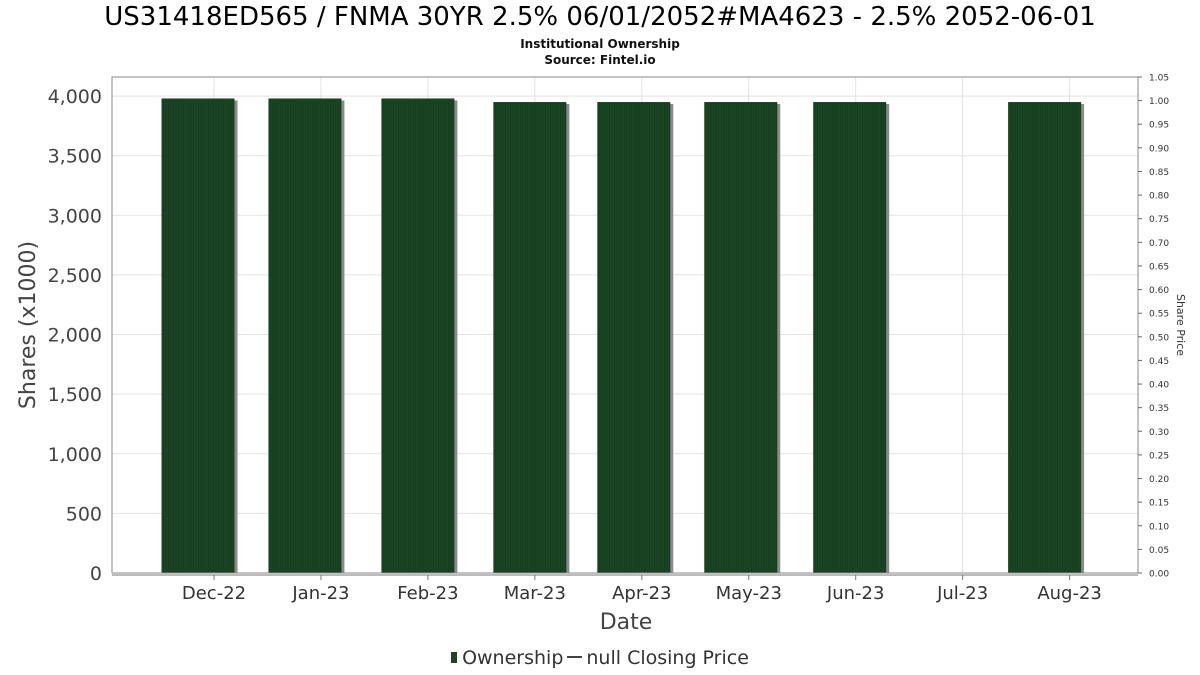 Image resolution: width=1200 pixels, height=675 pixels. Describe the element at coordinates (535, 593) in the screenshot. I see `x-tick-label: Mar-23` at that location.